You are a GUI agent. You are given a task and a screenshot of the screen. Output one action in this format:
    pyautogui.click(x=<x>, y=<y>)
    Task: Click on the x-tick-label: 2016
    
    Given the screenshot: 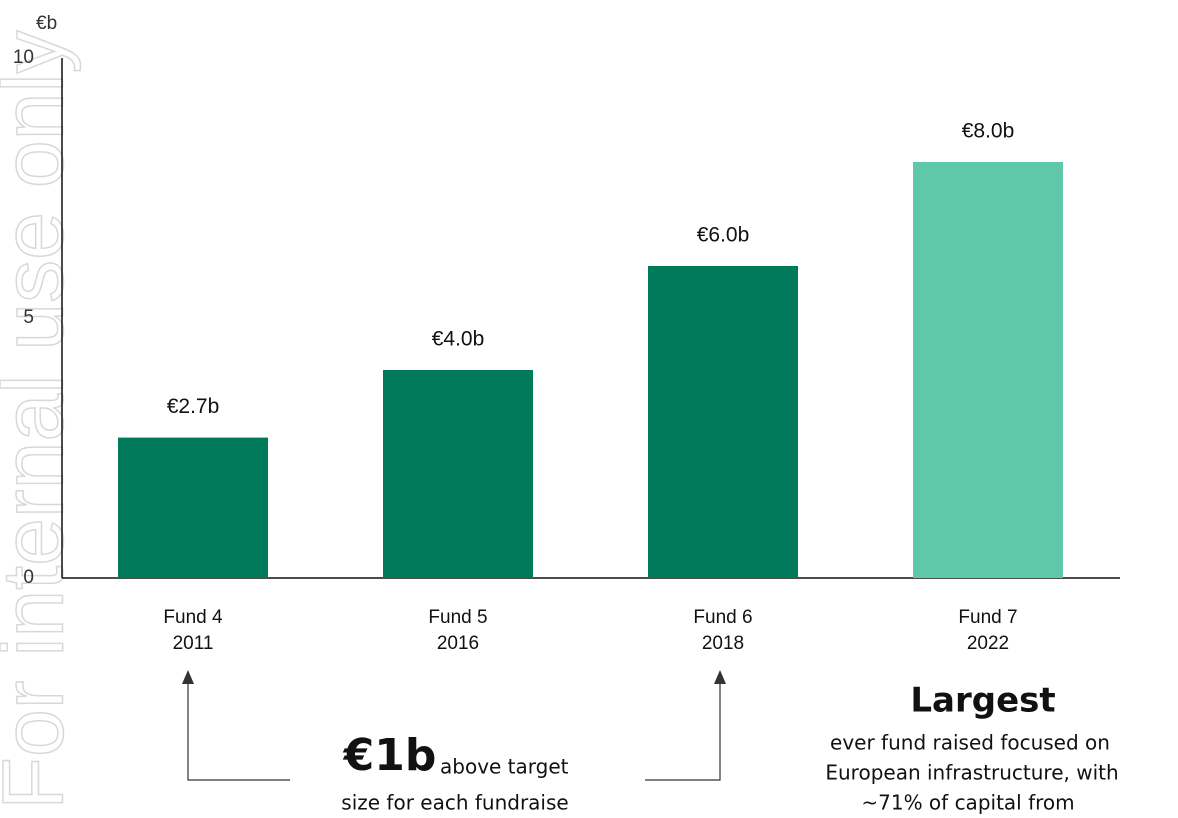 What is the action you would take?
    pyautogui.click(x=458, y=643)
    